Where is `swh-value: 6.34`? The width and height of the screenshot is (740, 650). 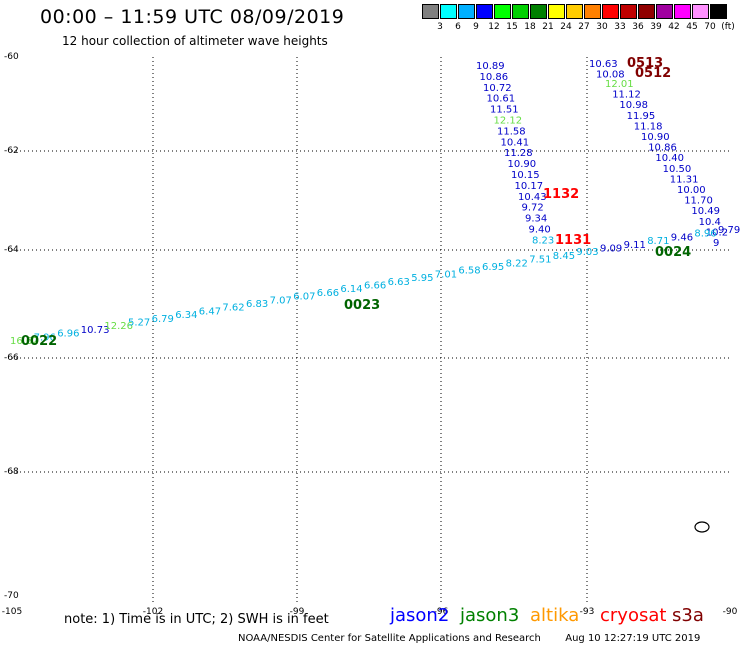
swh-value: 6.34 is located at coordinates (186, 315).